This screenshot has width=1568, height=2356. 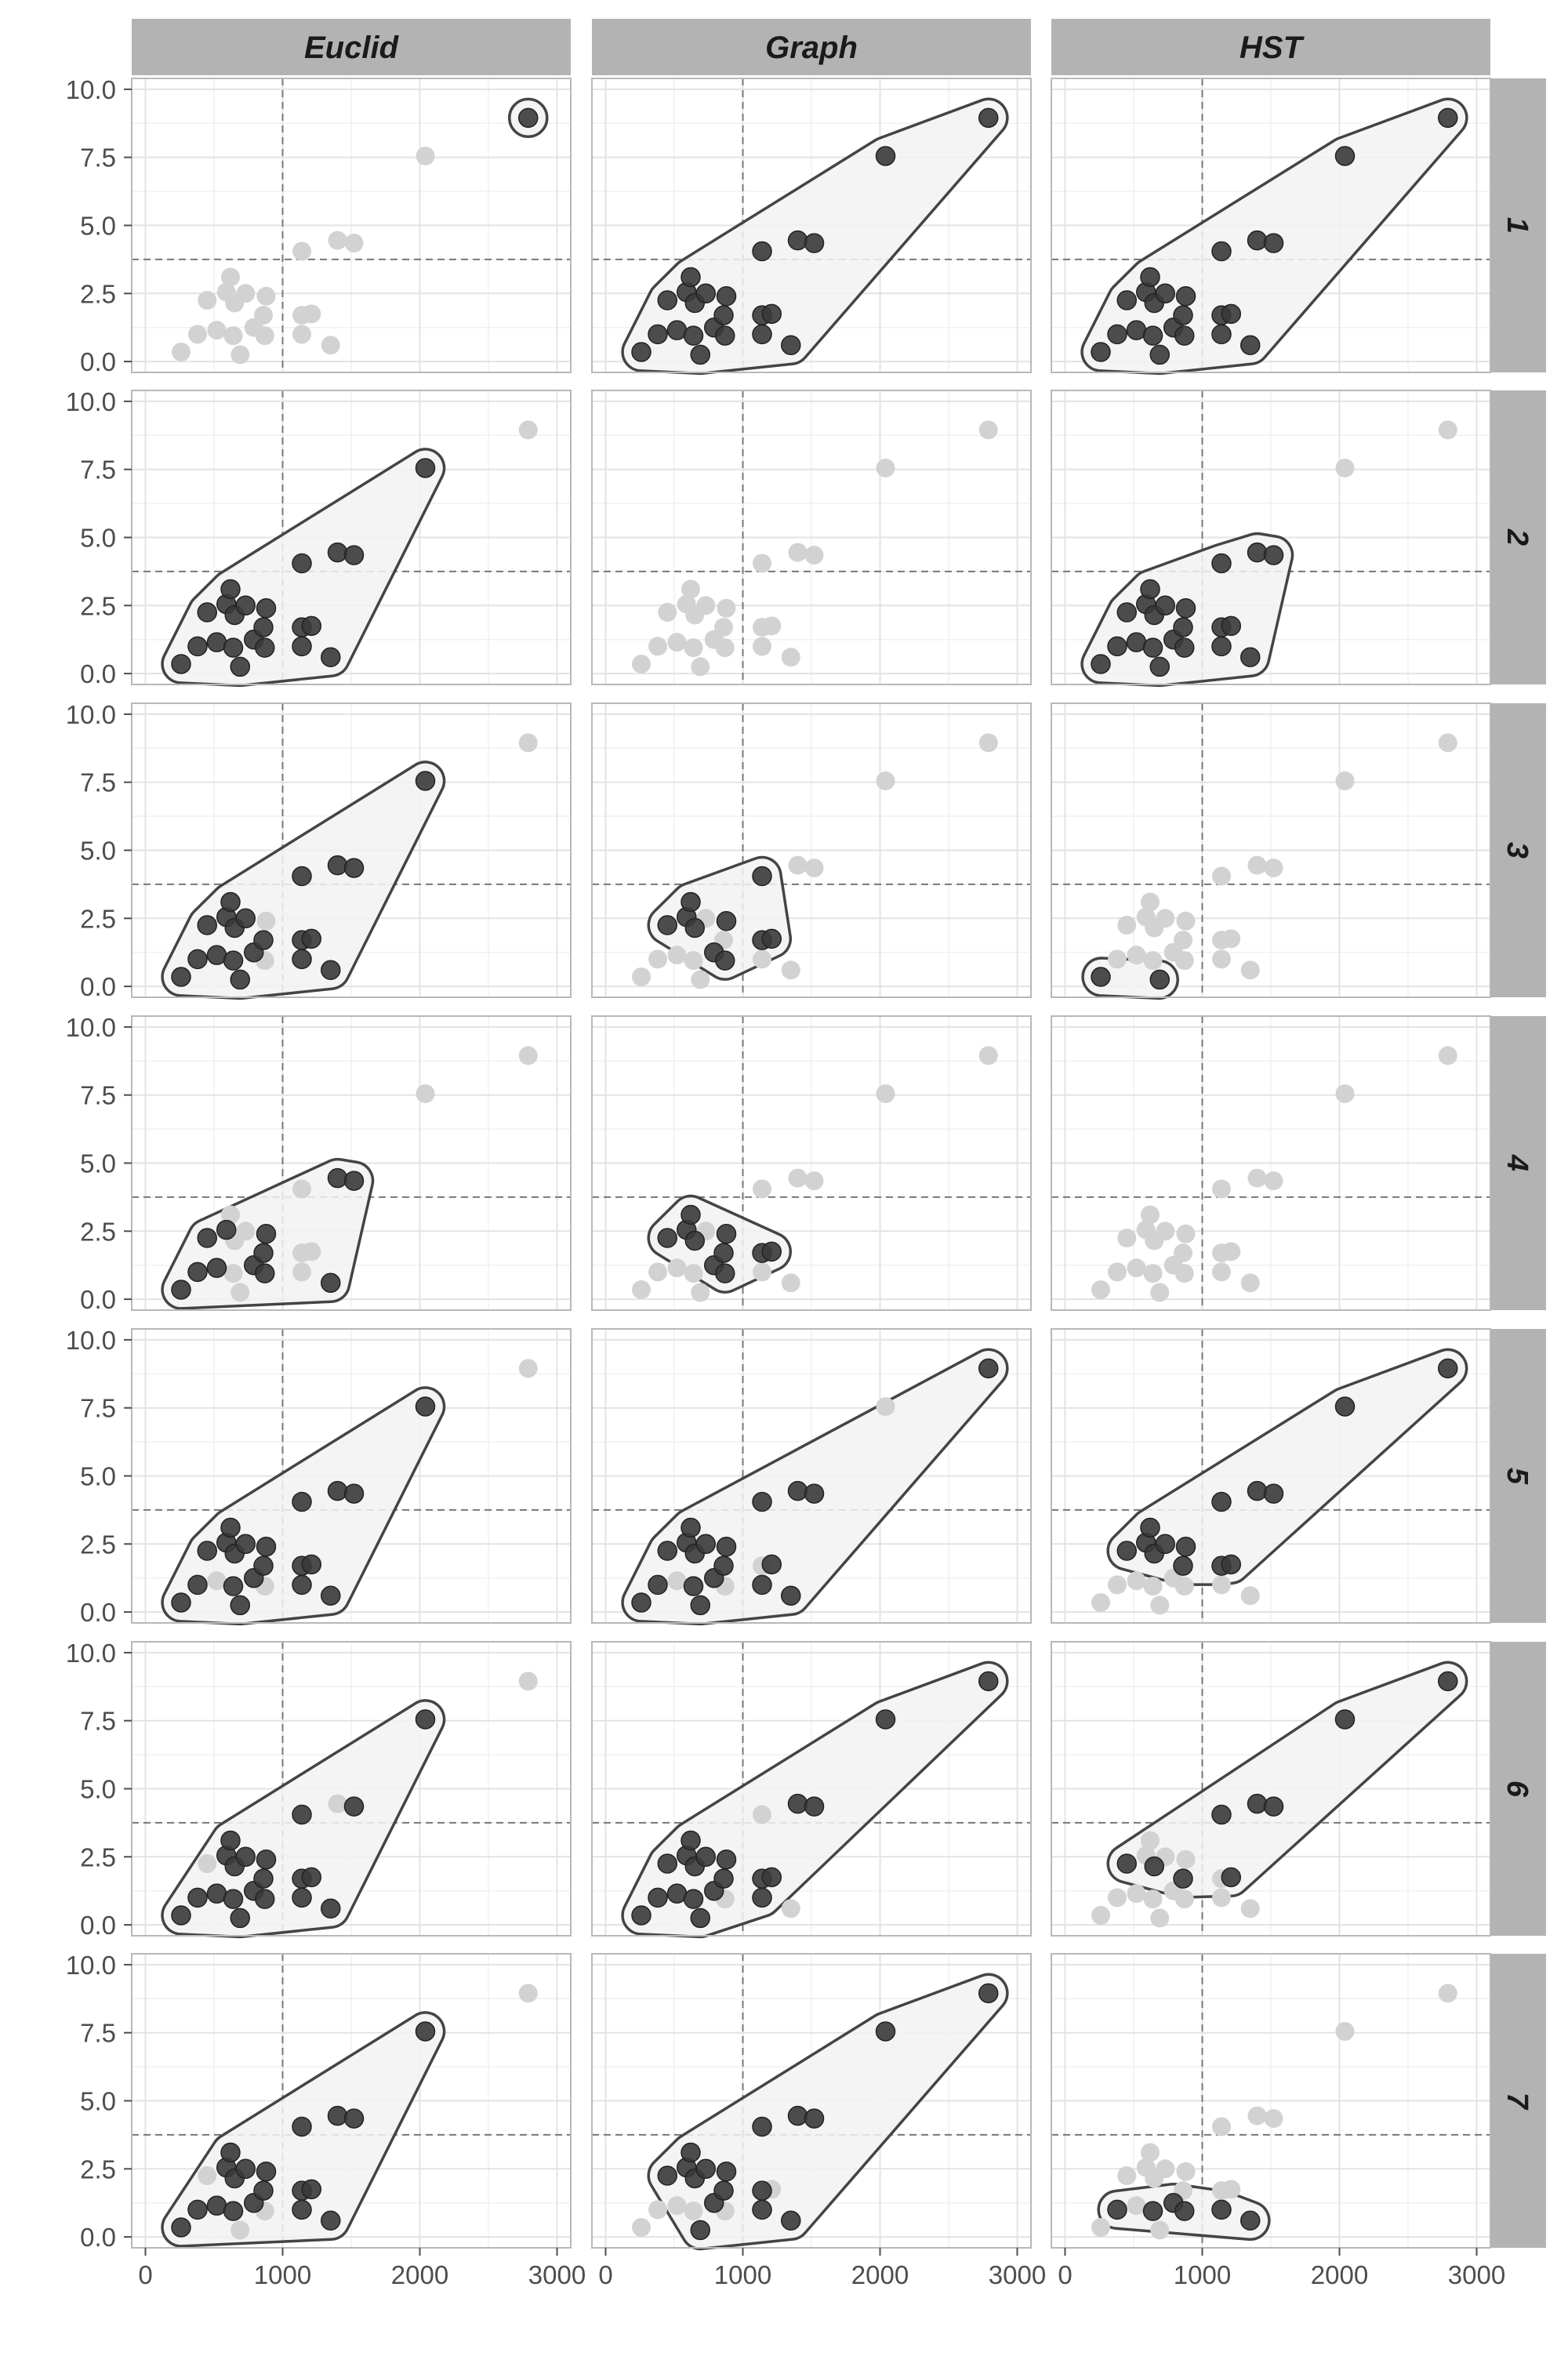 What do you see at coordinates (557, 2274) in the screenshot?
I see `x-tick-label: 3000` at bounding box center [557, 2274].